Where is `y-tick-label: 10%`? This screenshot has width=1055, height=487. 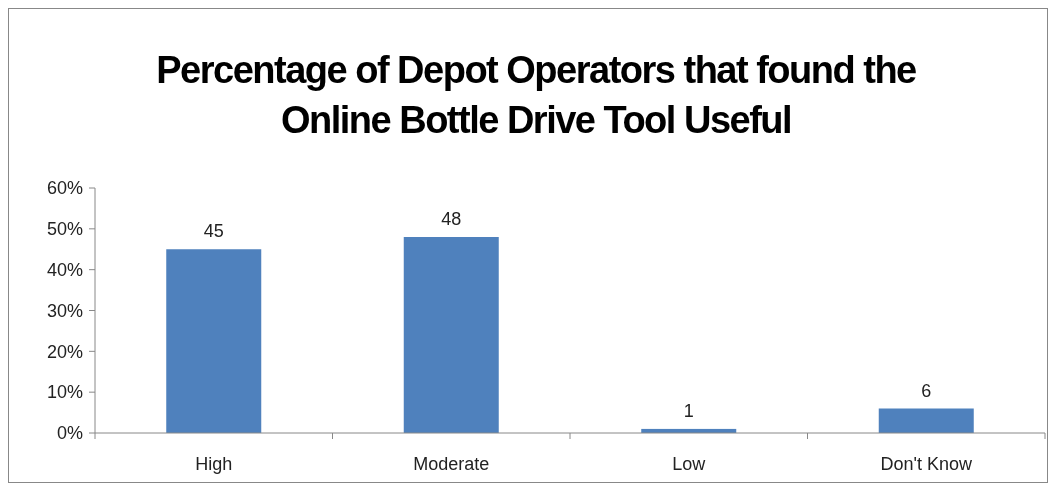 y-tick-label: 10% is located at coordinates (64, 392).